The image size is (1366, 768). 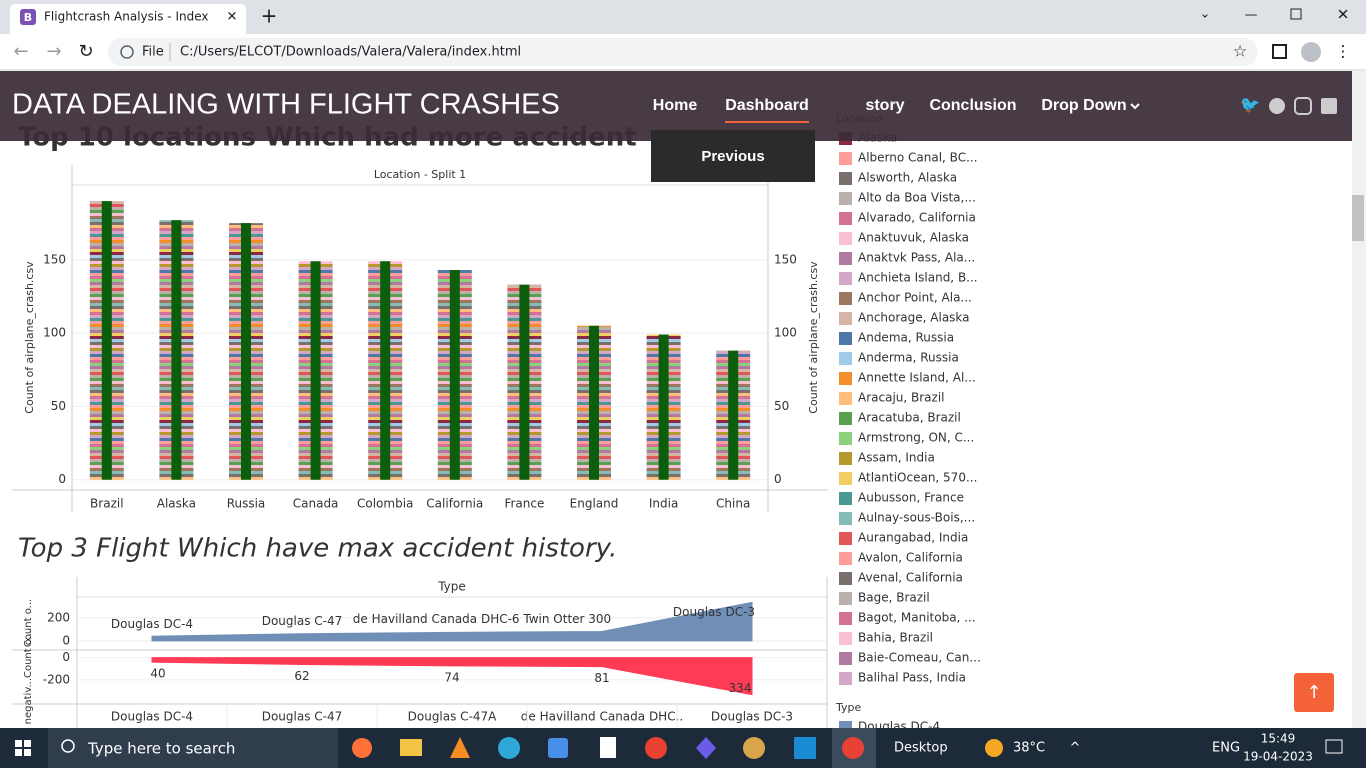 What do you see at coordinates (895, 638) in the screenshot?
I see `legend-label: Bahia, Brazil` at bounding box center [895, 638].